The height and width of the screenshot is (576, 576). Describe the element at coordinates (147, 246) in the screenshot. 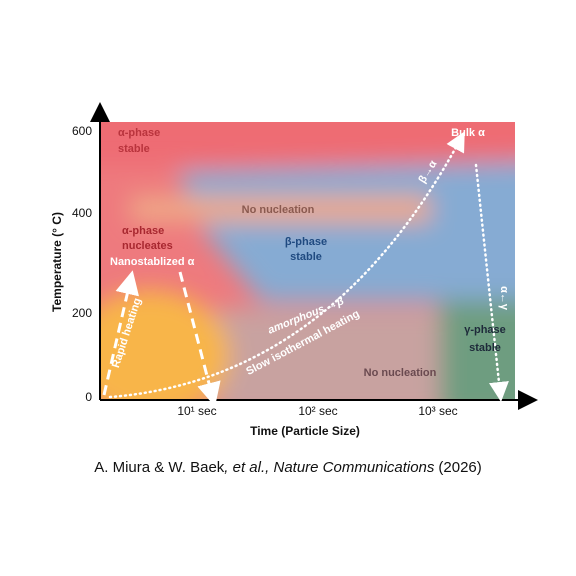

I see `region-label: nucleates` at that location.